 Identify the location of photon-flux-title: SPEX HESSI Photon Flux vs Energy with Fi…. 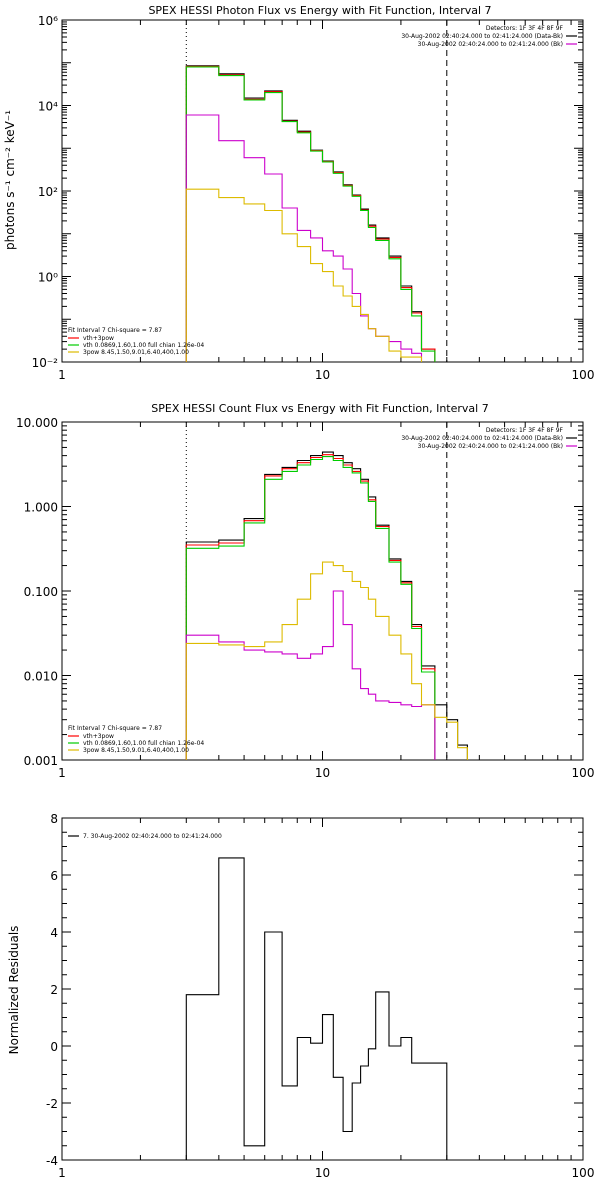
(319, 10).